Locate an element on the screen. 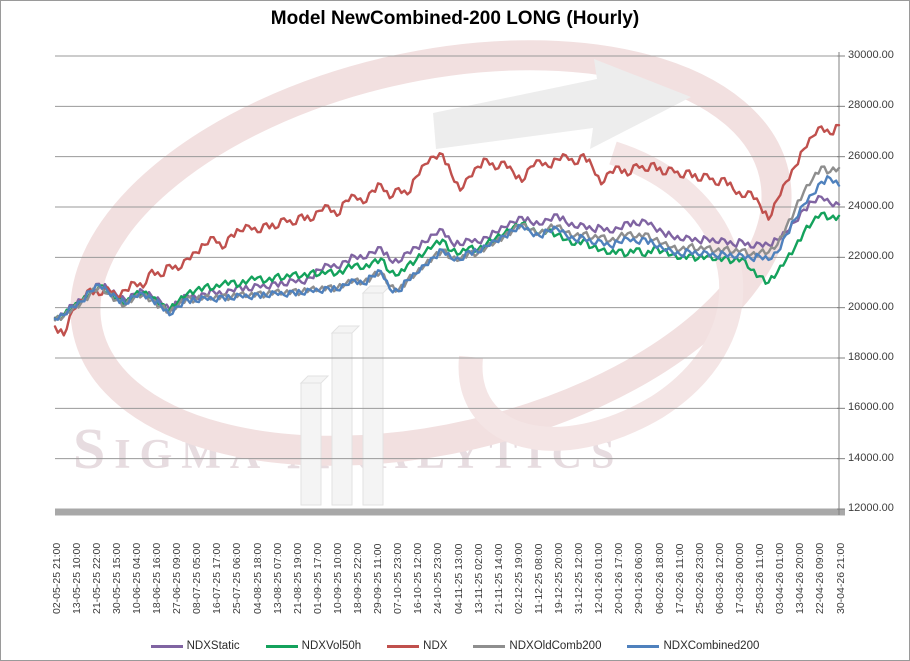  y-axis-label: 30000.00 is located at coordinates (871, 55).